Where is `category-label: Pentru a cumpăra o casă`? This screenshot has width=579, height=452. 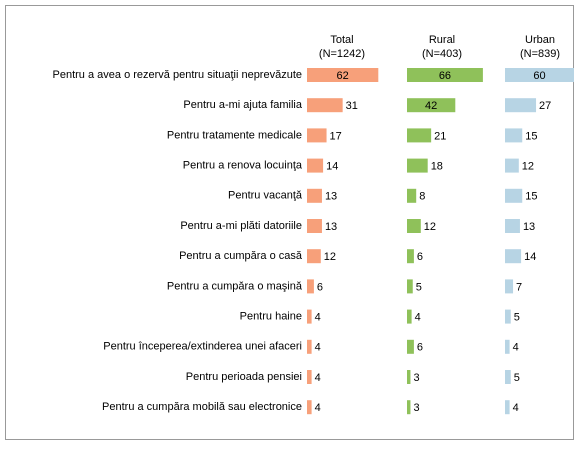
category-label: Pentru a cumpăra o casă is located at coordinates (241, 256).